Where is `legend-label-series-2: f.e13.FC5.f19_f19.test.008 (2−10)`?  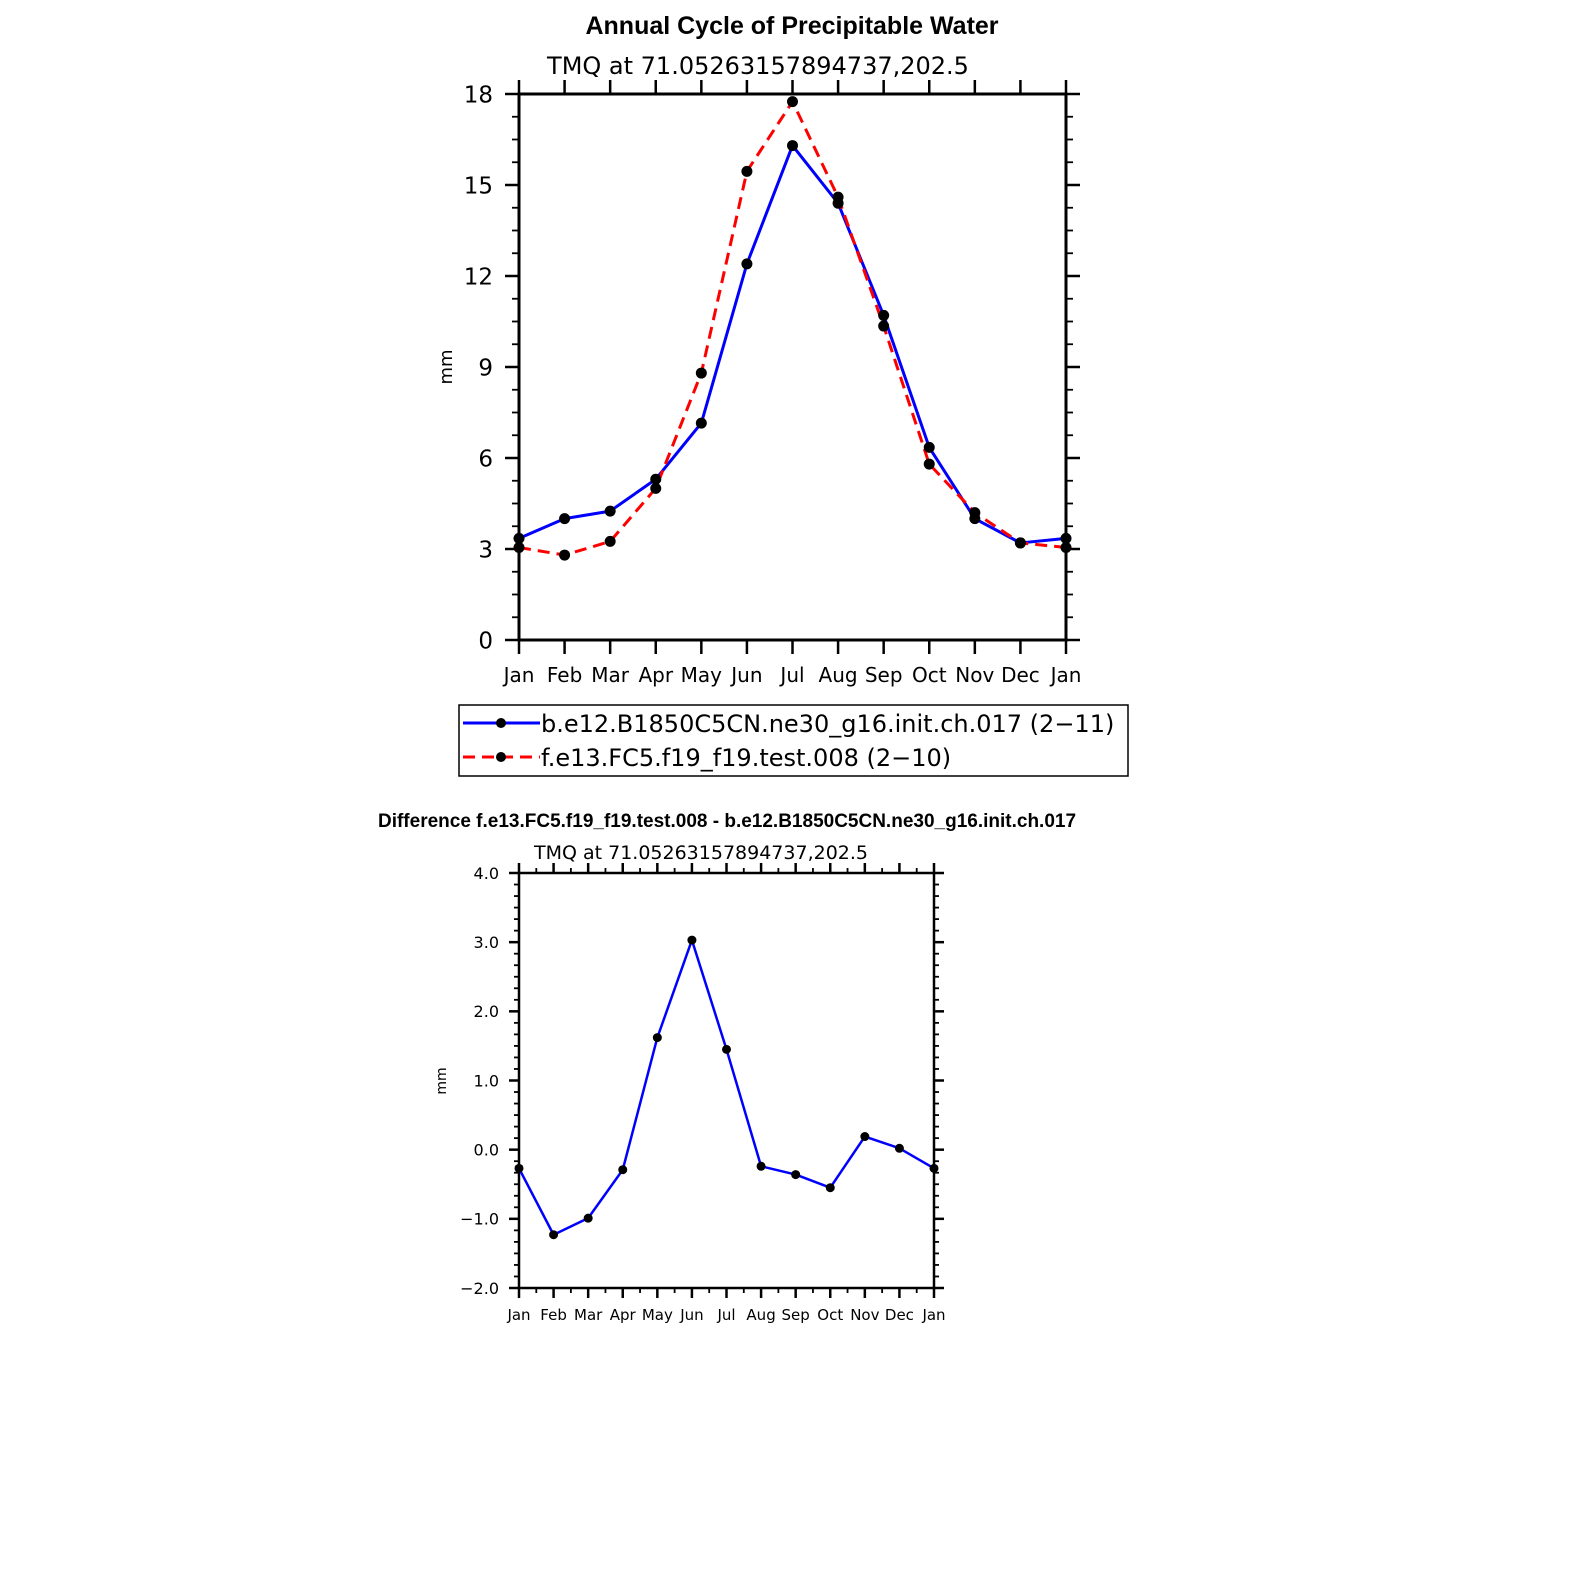 legend-label-series-2: f.e13.FC5.f19_f19.test.008 (2−10) is located at coordinates (746, 758).